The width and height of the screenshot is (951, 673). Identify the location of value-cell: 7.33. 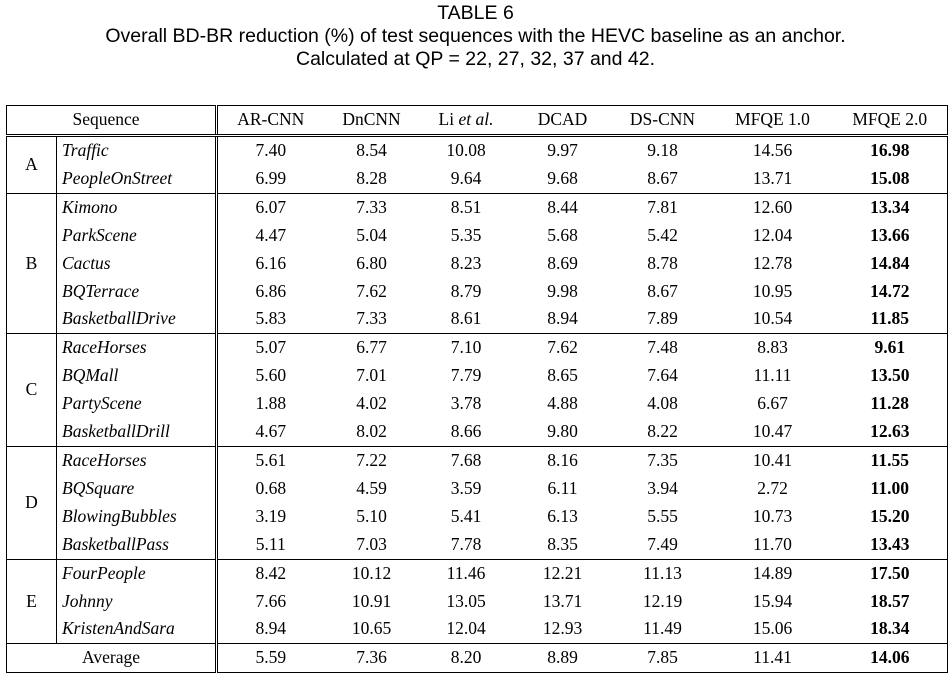
(371, 318).